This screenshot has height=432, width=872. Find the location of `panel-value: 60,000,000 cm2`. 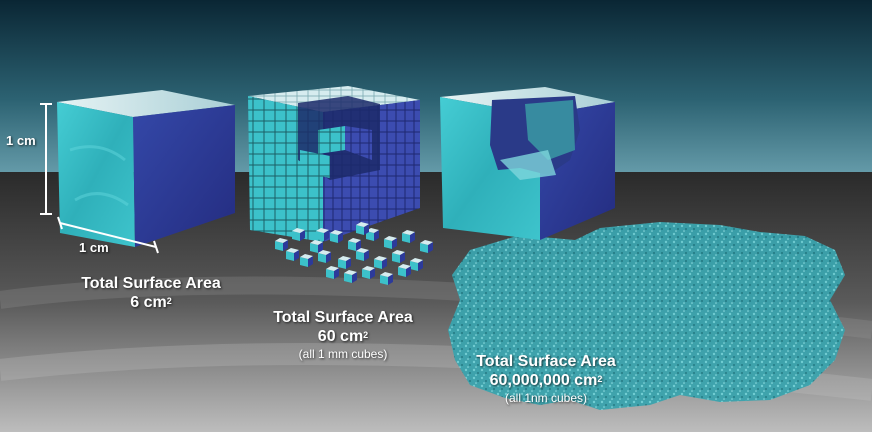

panel-value: 60,000,000 cm2 is located at coordinates (546, 380).